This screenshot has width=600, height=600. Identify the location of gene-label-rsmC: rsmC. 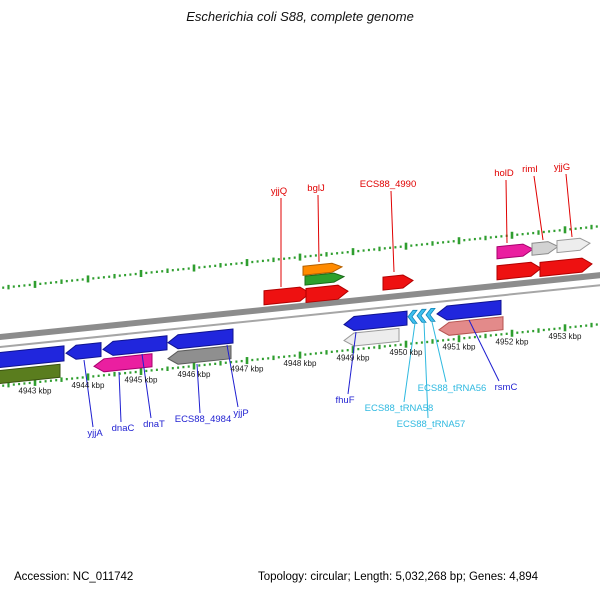
(506, 387).